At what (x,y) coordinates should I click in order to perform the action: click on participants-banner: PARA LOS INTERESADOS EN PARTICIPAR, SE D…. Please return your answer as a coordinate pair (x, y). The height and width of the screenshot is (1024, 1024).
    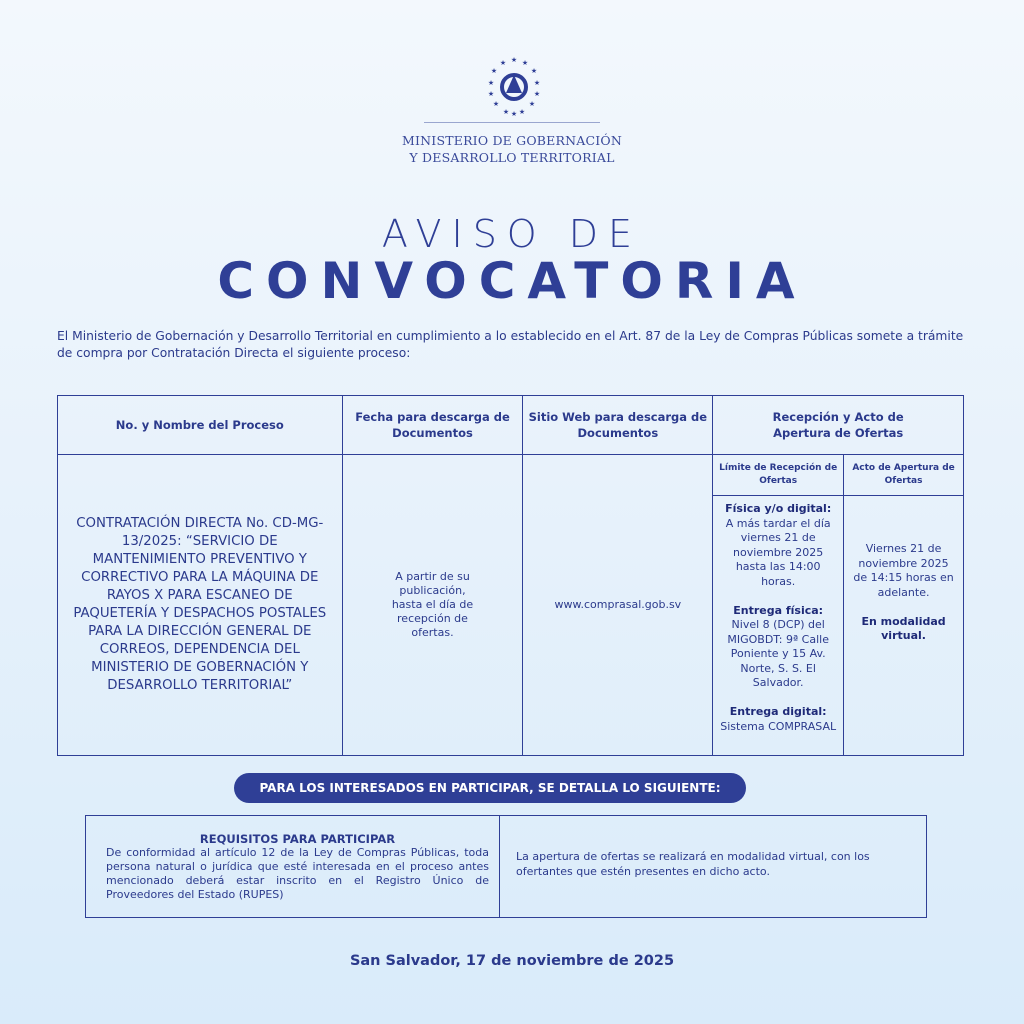
    Looking at the image, I should click on (490, 788).